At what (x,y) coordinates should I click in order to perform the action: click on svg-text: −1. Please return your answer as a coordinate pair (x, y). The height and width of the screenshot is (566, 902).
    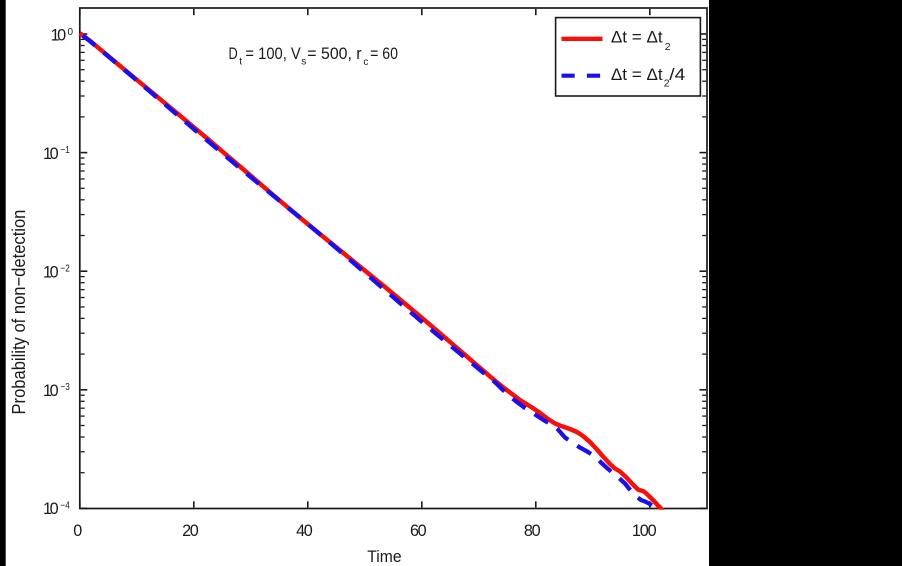
    Looking at the image, I should click on (65, 150).